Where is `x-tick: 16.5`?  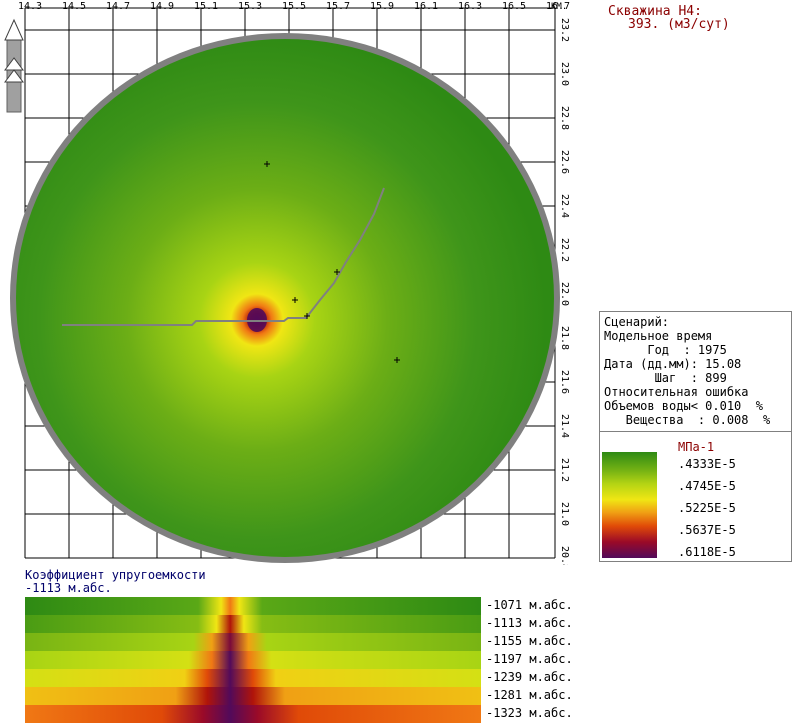 x-tick: 16.5 is located at coordinates (514, 6).